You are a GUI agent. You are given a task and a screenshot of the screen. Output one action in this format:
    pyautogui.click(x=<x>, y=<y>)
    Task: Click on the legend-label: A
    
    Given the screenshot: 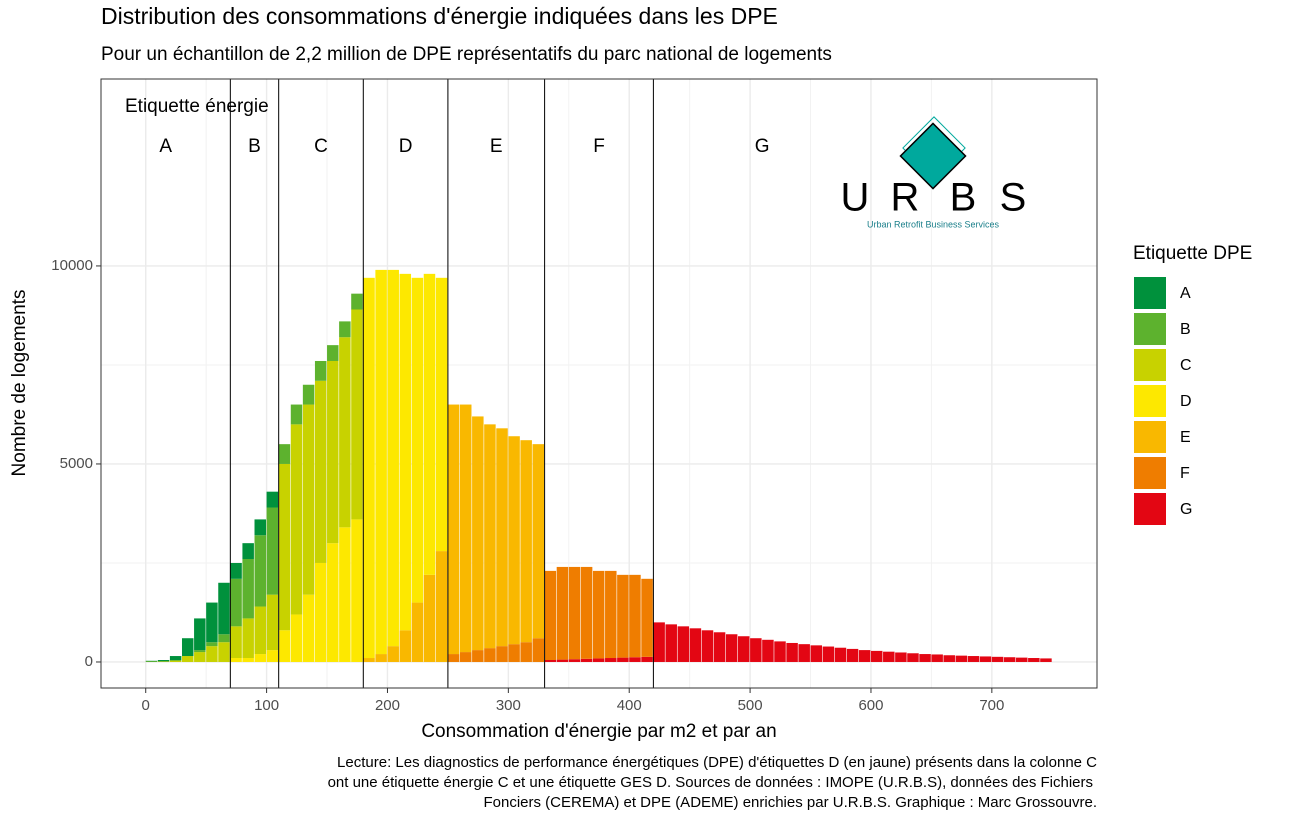 What is the action you would take?
    pyautogui.click(x=1185, y=293)
    